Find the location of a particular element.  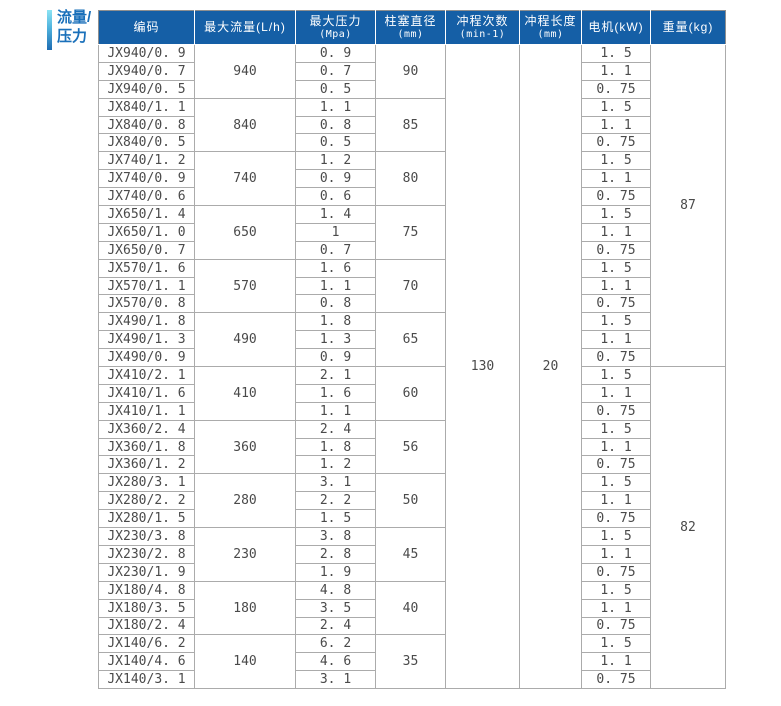

pressure-cell: 0. 6 is located at coordinates (335, 197).